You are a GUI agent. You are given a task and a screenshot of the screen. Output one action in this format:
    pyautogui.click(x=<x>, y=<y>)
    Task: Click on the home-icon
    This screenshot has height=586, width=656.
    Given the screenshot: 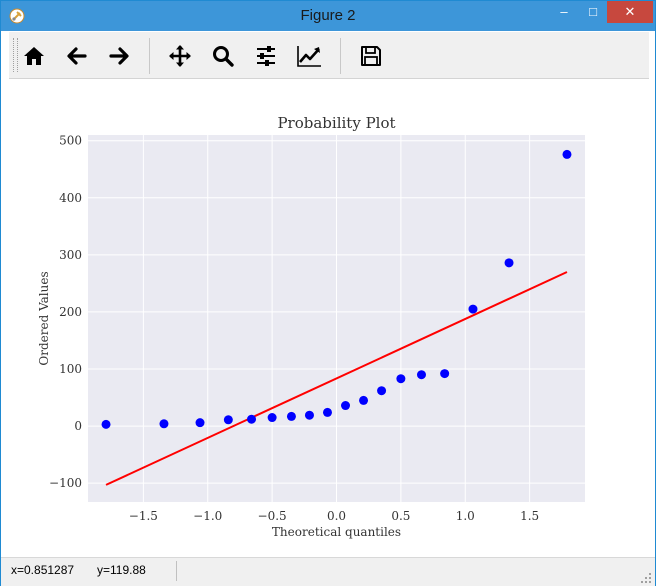 What is the action you would take?
    pyautogui.click(x=34, y=56)
    